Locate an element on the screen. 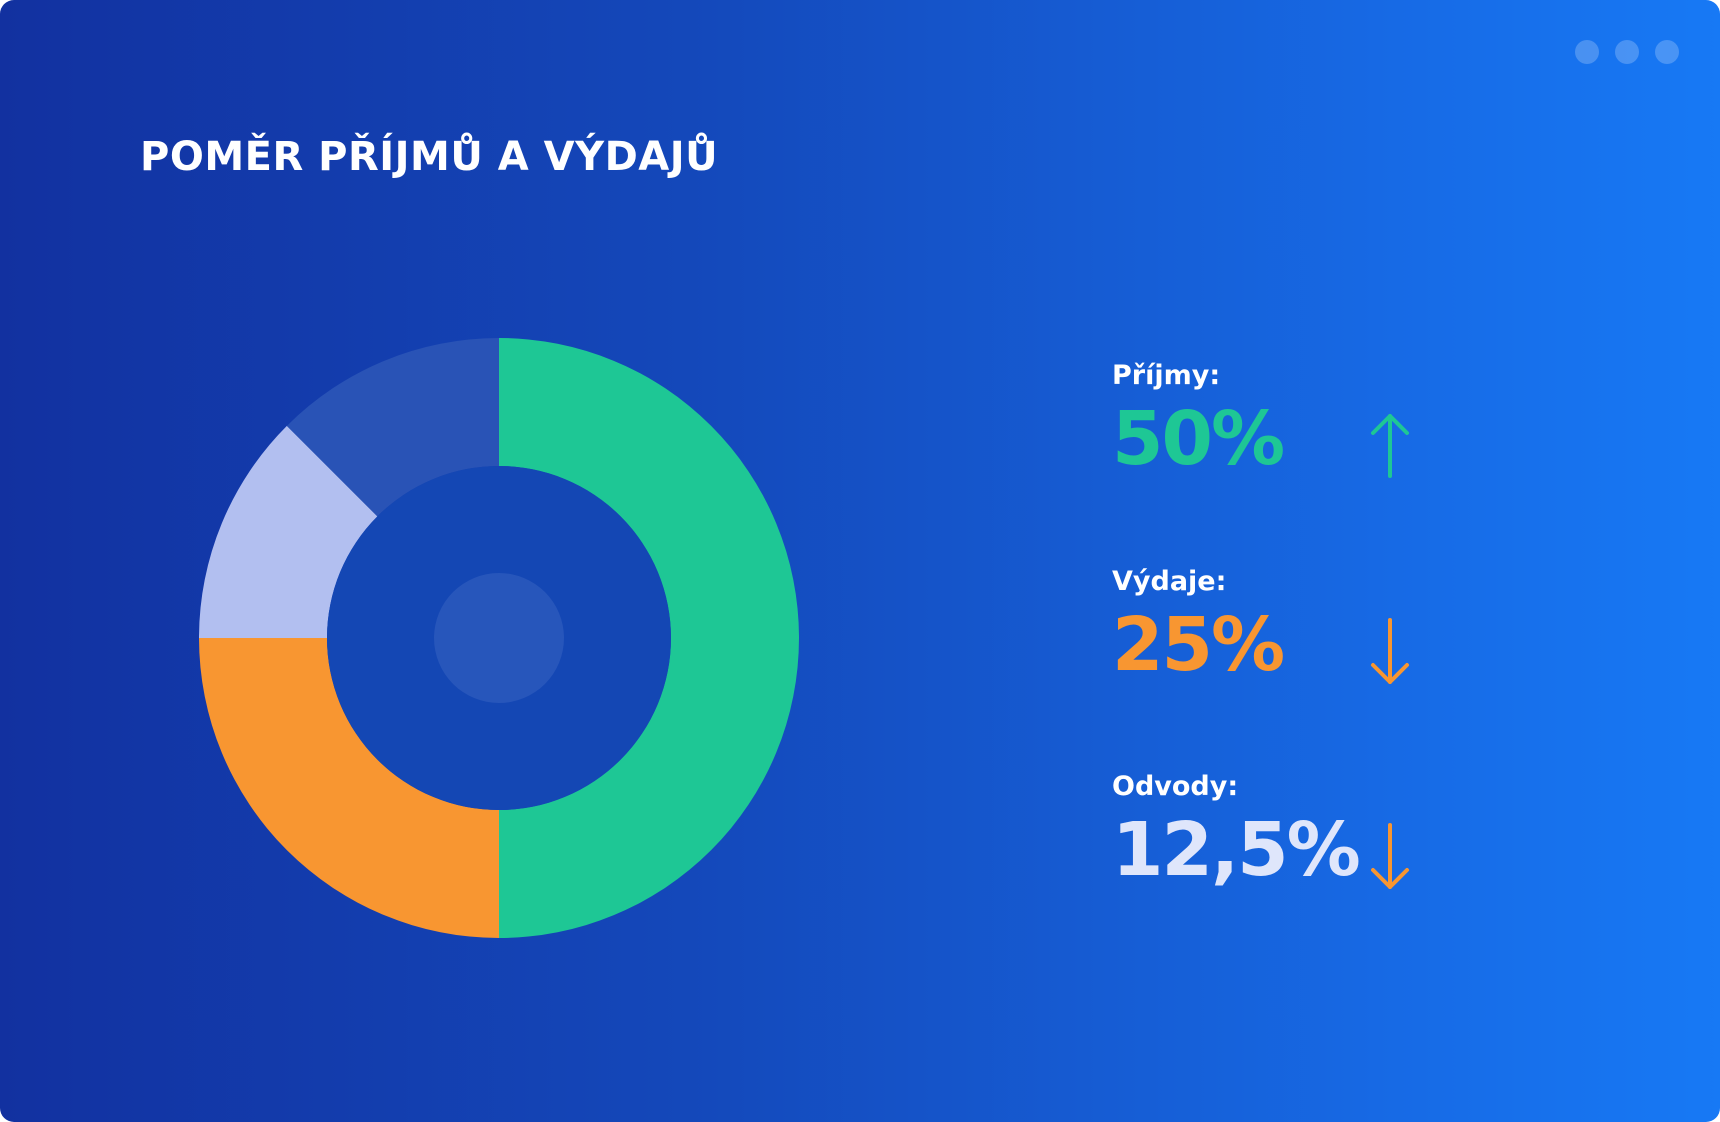 This screenshot has height=1122, width=1720. stat-value-levies: 12,5% is located at coordinates (1236, 850).